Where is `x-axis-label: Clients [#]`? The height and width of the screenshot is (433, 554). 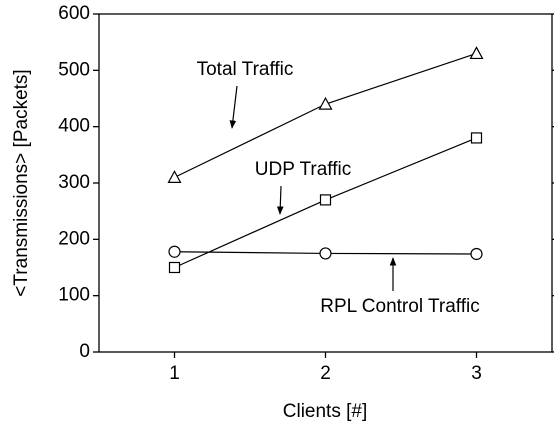 x-axis-label: Clients [#] is located at coordinates (325, 411).